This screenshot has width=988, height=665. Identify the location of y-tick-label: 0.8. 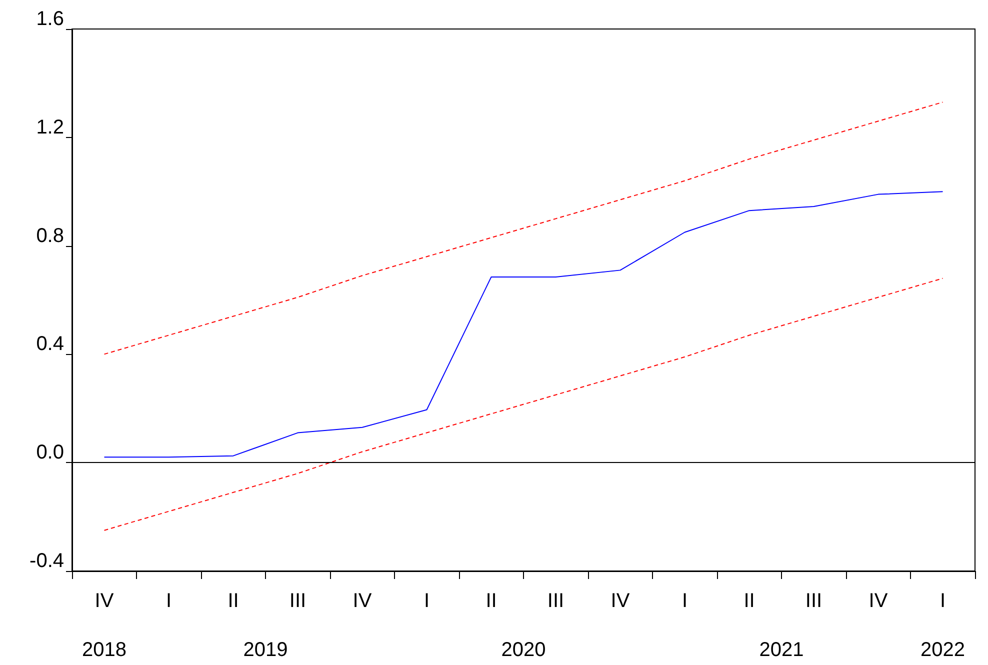
(50, 235).